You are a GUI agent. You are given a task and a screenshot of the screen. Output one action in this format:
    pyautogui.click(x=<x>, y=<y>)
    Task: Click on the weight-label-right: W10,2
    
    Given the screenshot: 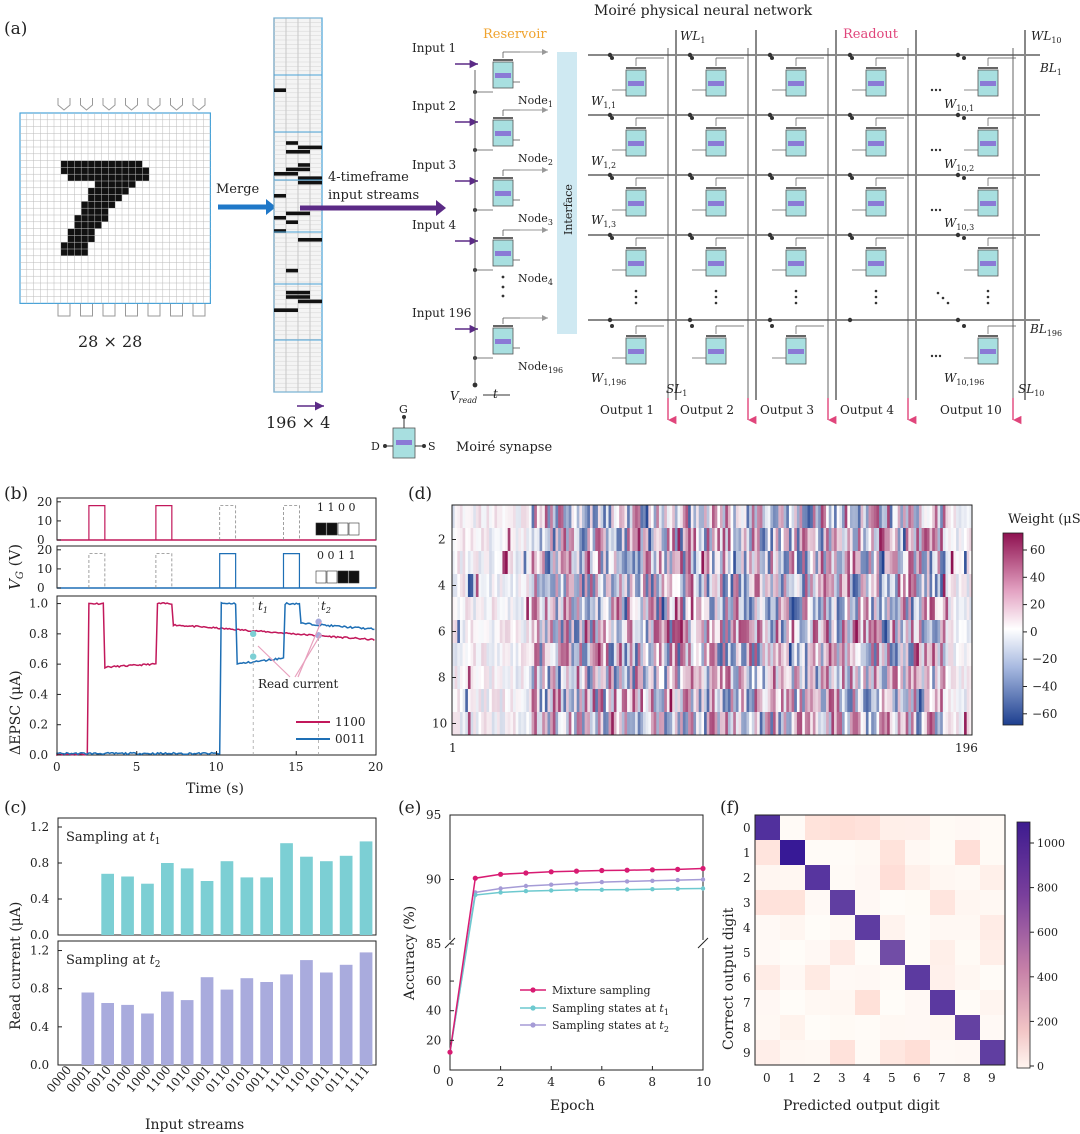 What is the action you would take?
    pyautogui.click(x=959, y=165)
    